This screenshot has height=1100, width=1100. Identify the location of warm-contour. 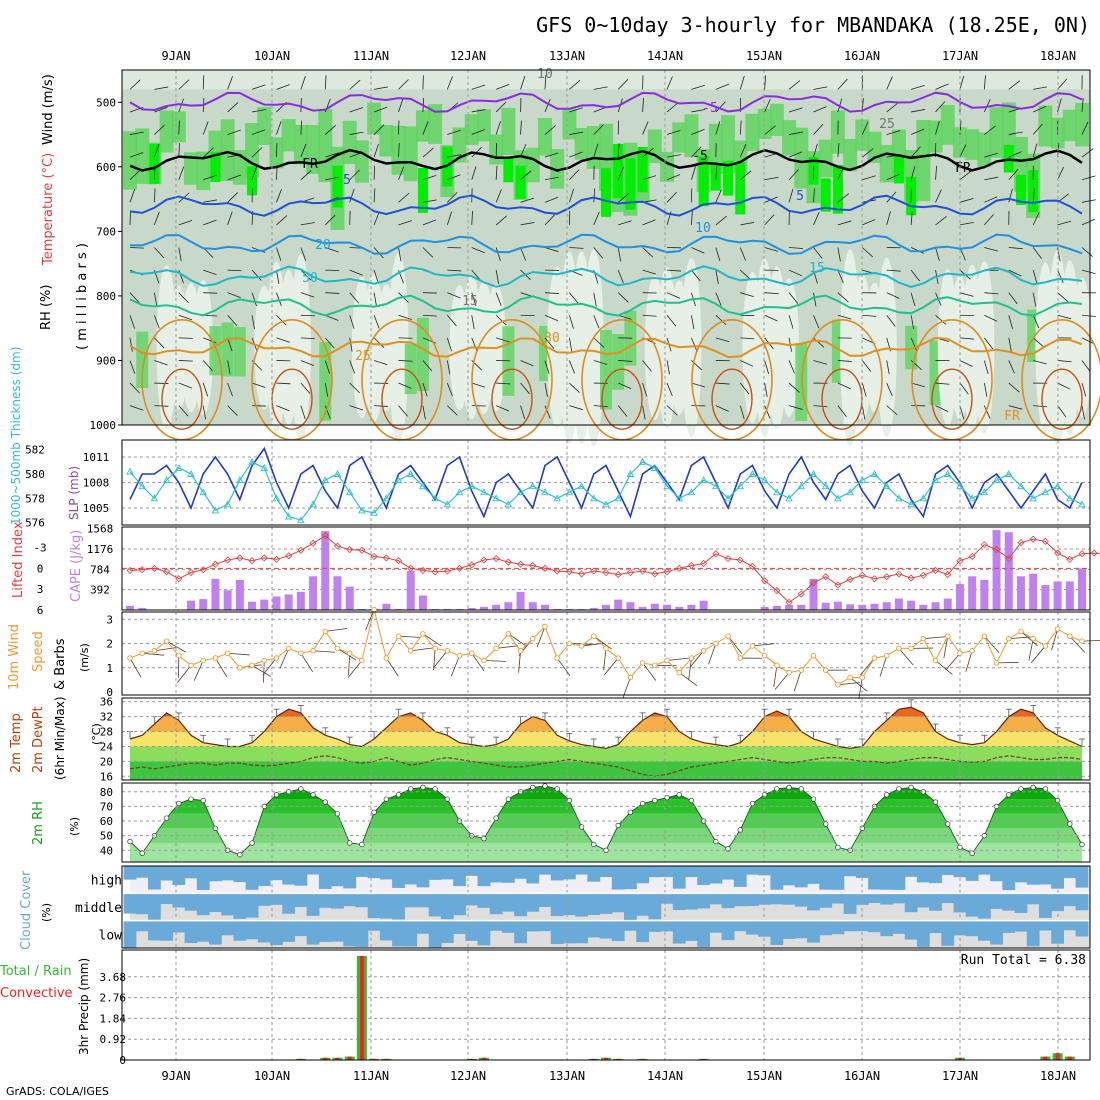
(952, 399).